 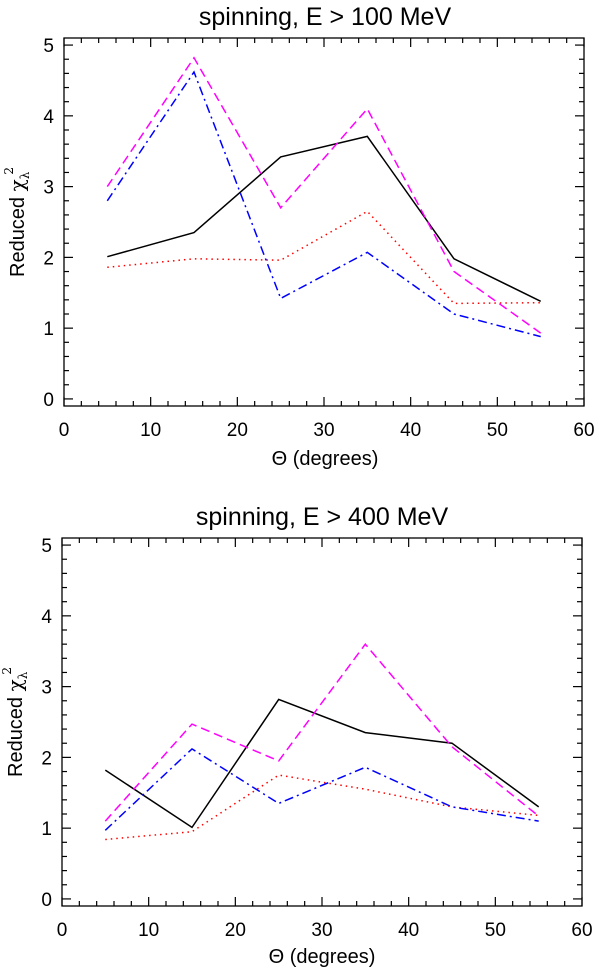 What do you see at coordinates (322, 517) in the screenshot?
I see `chart-title: spinning, E > 400 MeV` at bounding box center [322, 517].